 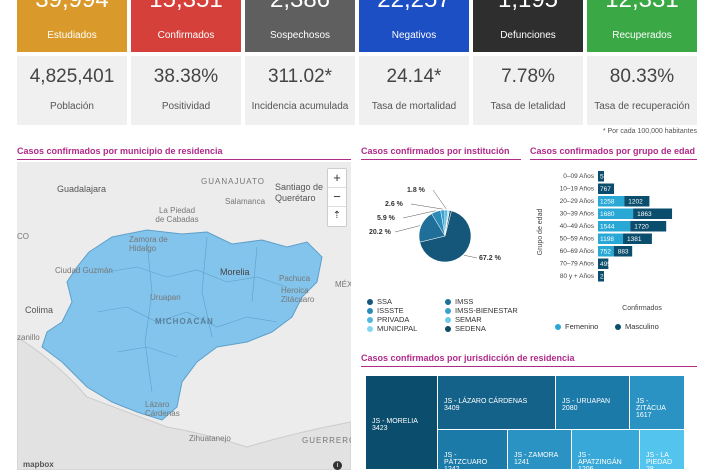 I want to click on legend-item-municipal: MUNICIPAL, so click(x=392, y=328).